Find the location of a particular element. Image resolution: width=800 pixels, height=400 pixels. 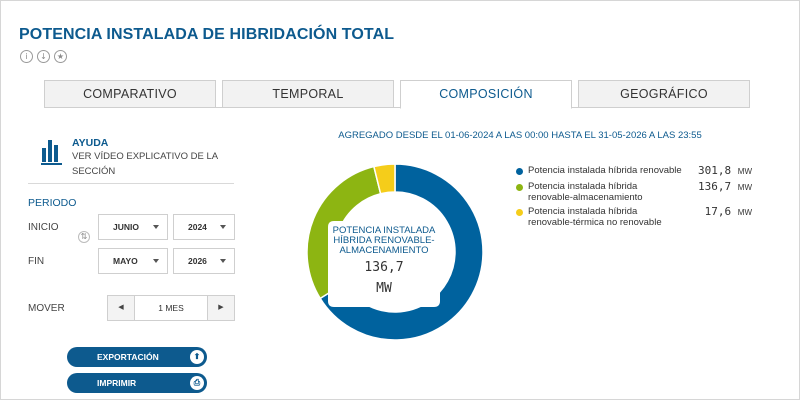

info-icon: i is located at coordinates (26, 56).